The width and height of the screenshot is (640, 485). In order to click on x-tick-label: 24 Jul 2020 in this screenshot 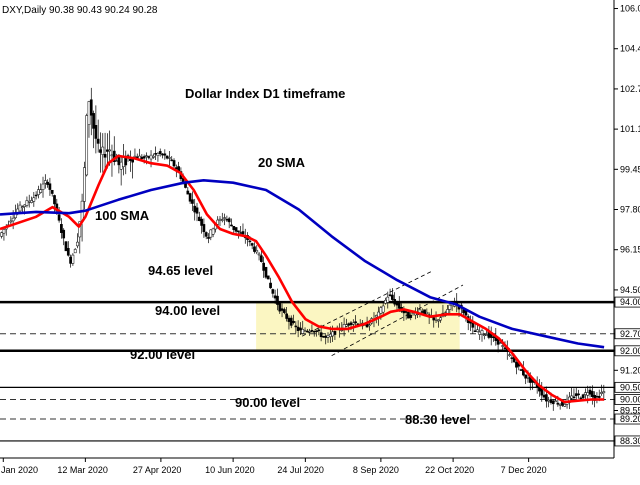, I will do `click(300, 470)`.